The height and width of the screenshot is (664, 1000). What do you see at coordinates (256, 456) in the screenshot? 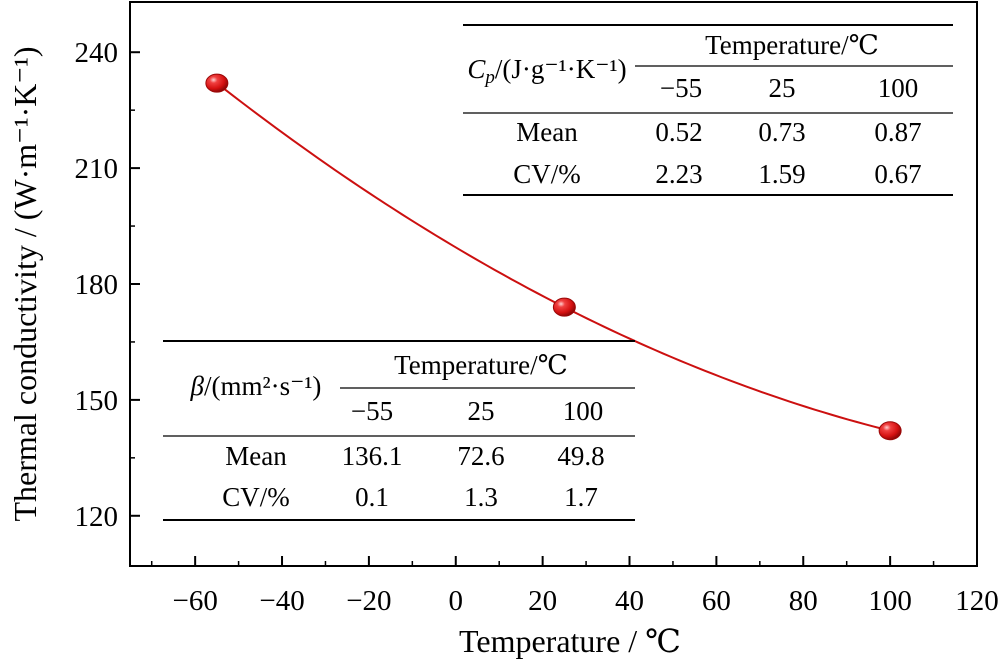
I see `beta-row-label: Mean` at bounding box center [256, 456].